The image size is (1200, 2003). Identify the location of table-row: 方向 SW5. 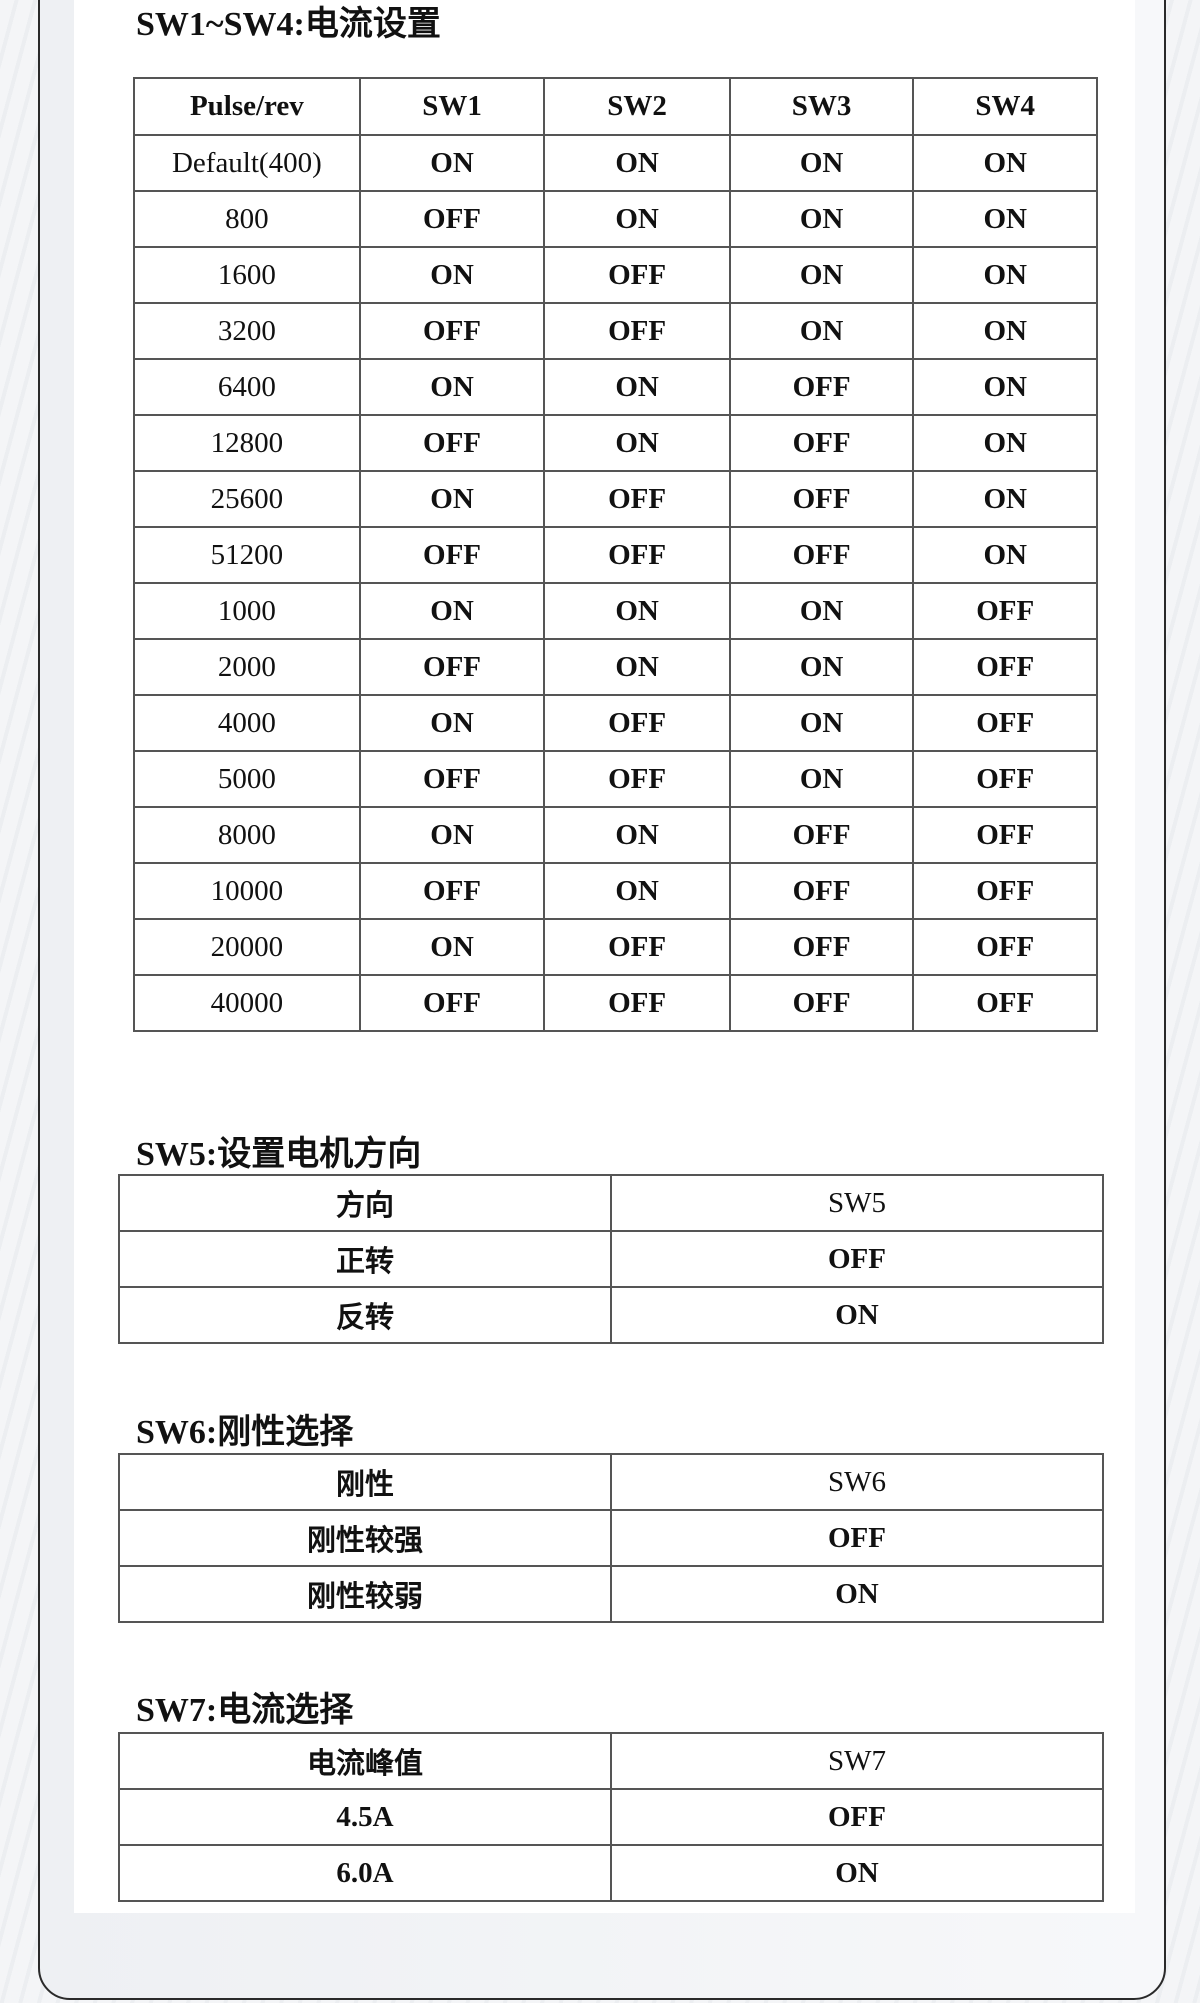
(611, 1203).